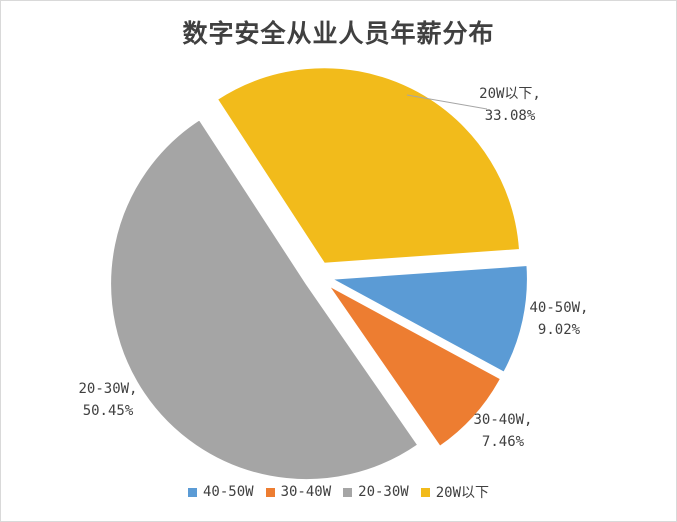 The width and height of the screenshot is (677, 522). Describe the element at coordinates (510, 116) in the screenshot. I see `data-label-value: 33.08%` at that location.